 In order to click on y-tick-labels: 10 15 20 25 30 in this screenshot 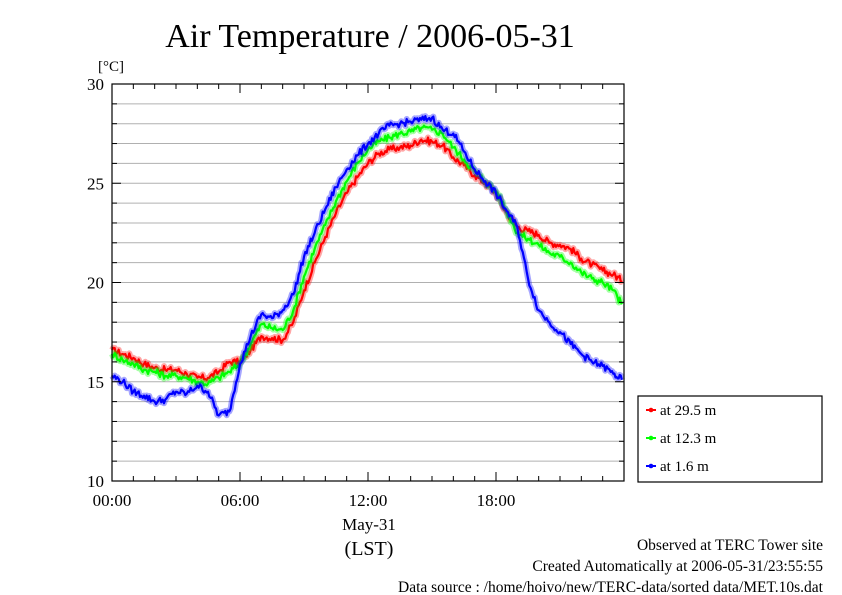, I will do `click(95, 283)`.